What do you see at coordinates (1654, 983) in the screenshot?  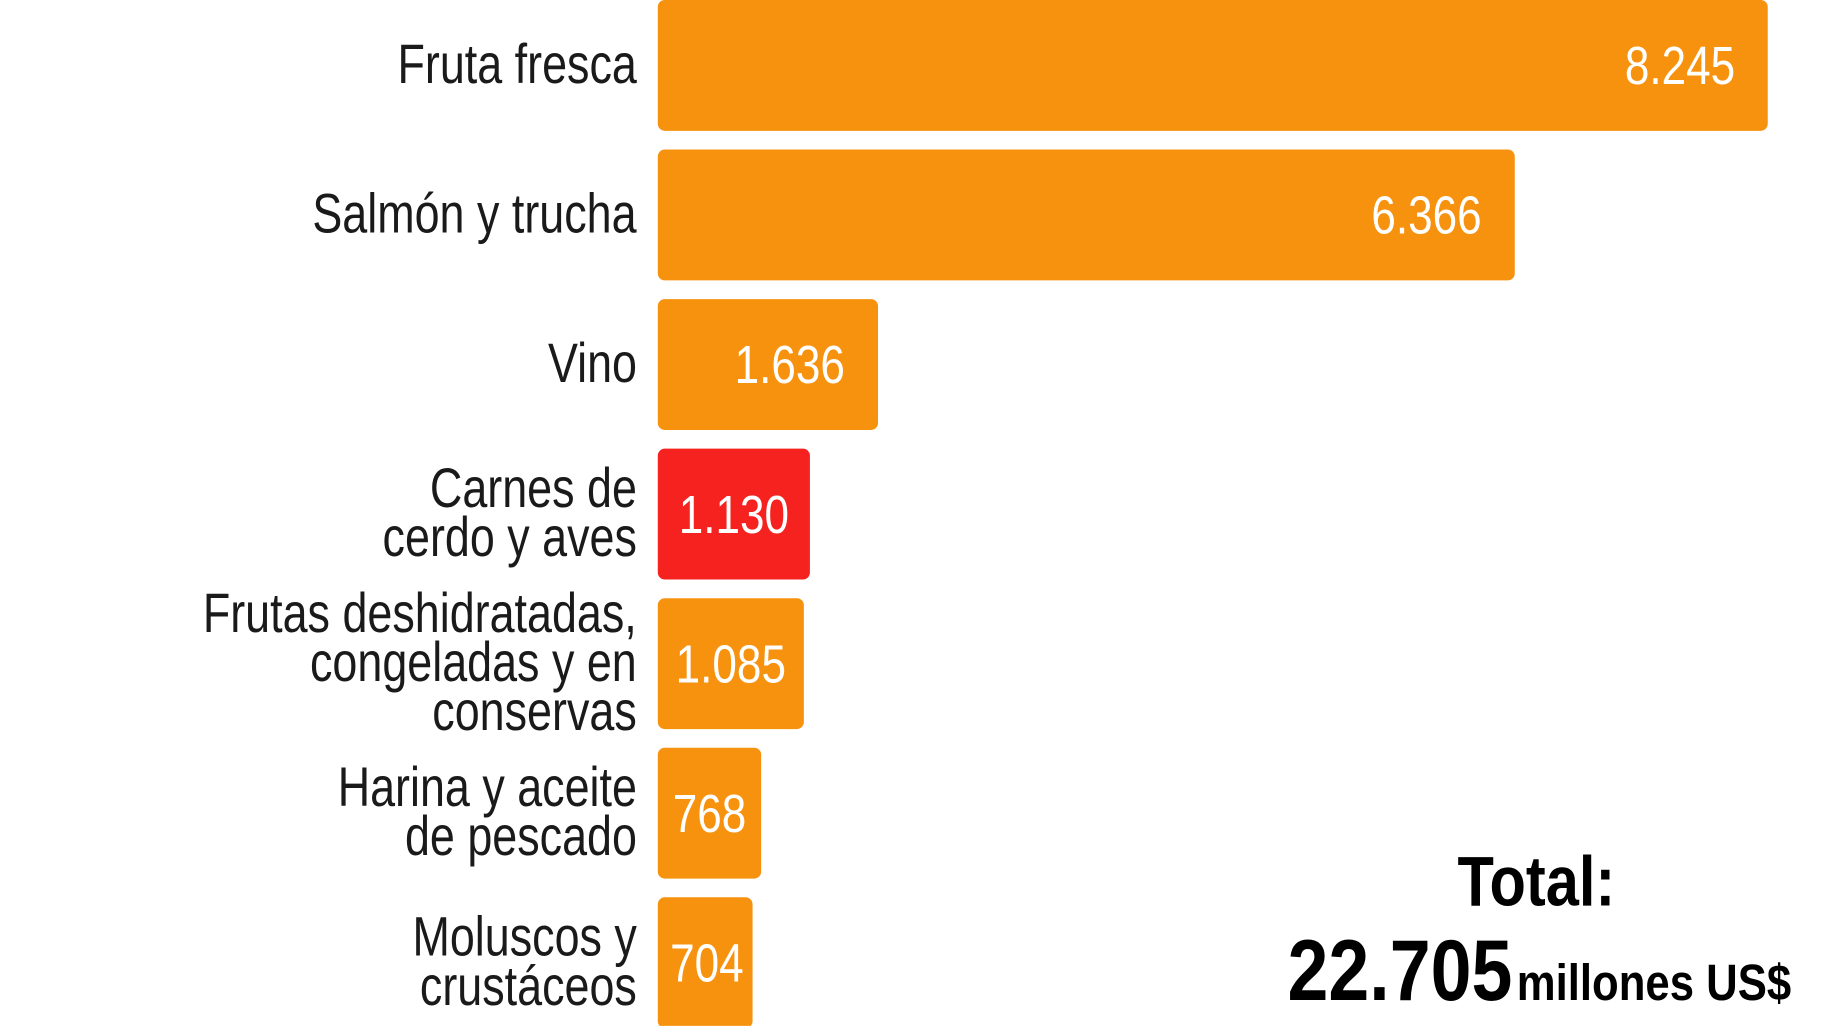 I see `total-unit: millones US$` at bounding box center [1654, 983].